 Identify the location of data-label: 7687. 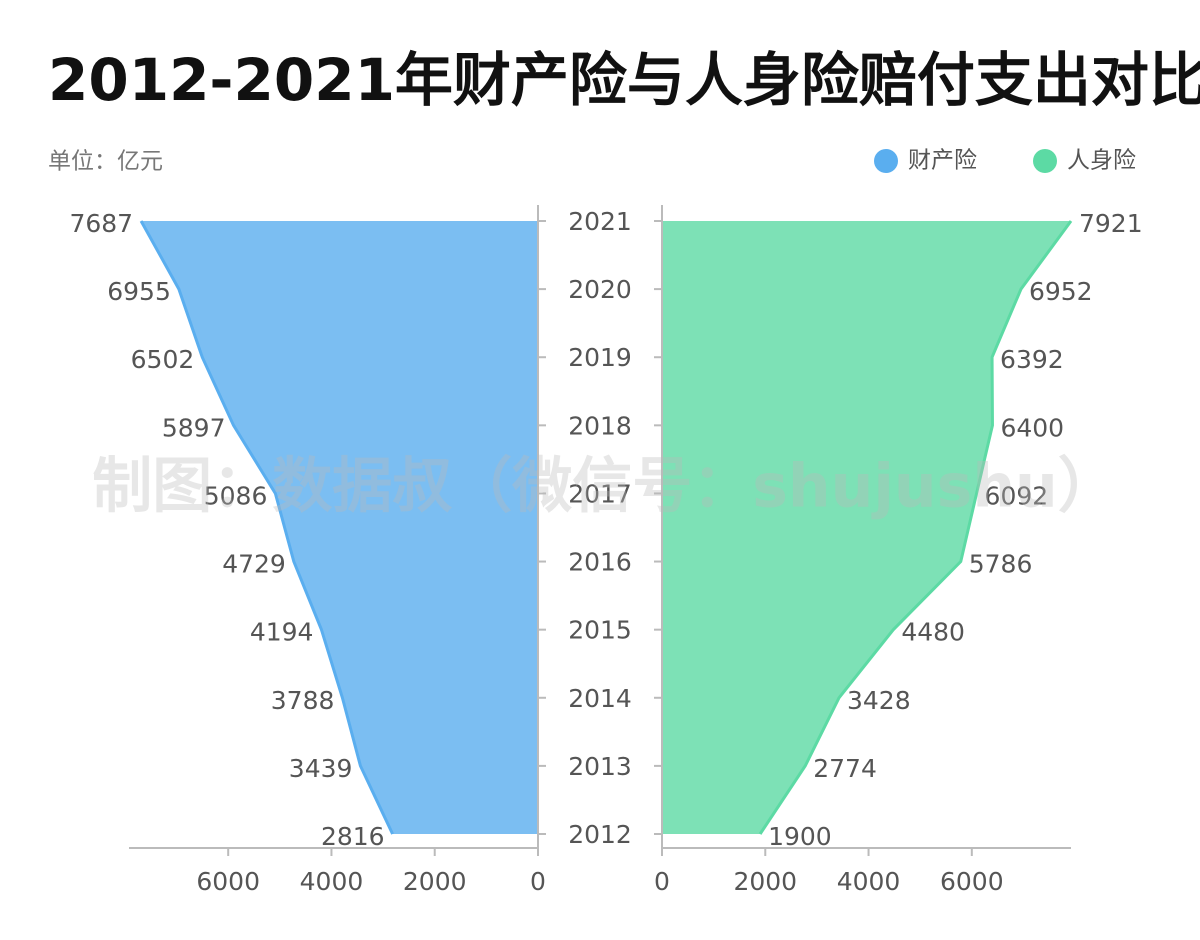
(101, 223).